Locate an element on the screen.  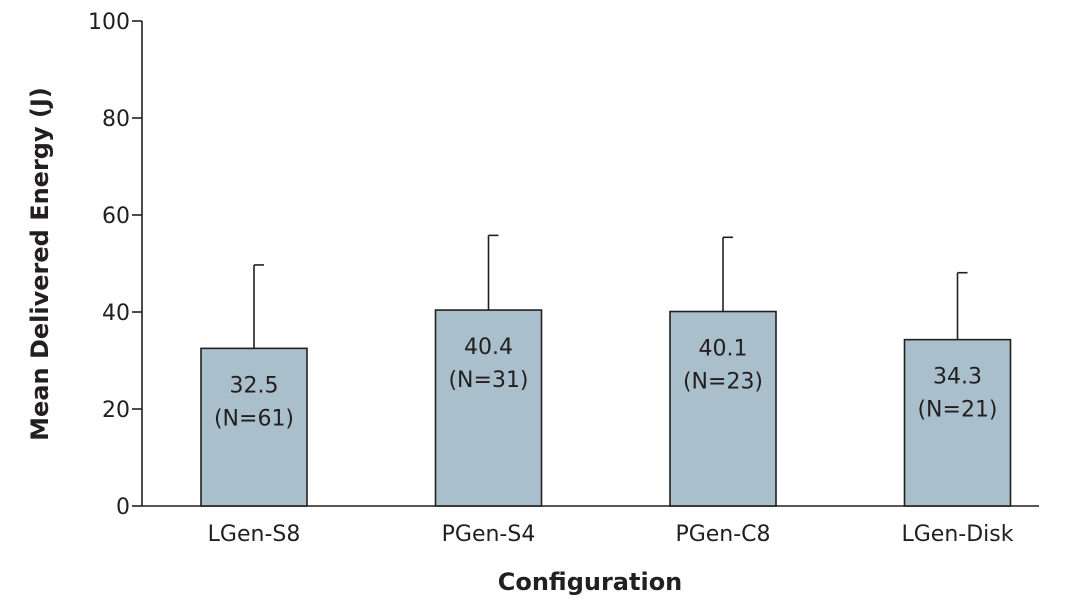
bar-n-label: (N=61) is located at coordinates (254, 418).